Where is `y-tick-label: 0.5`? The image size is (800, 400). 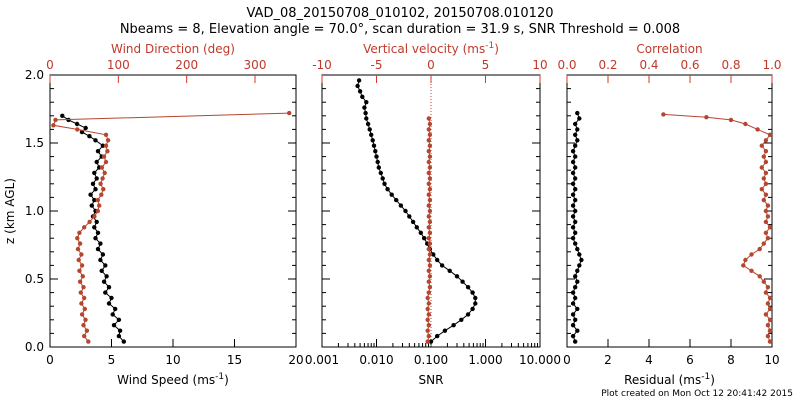 y-tick-label: 0.5 is located at coordinates (34, 279).